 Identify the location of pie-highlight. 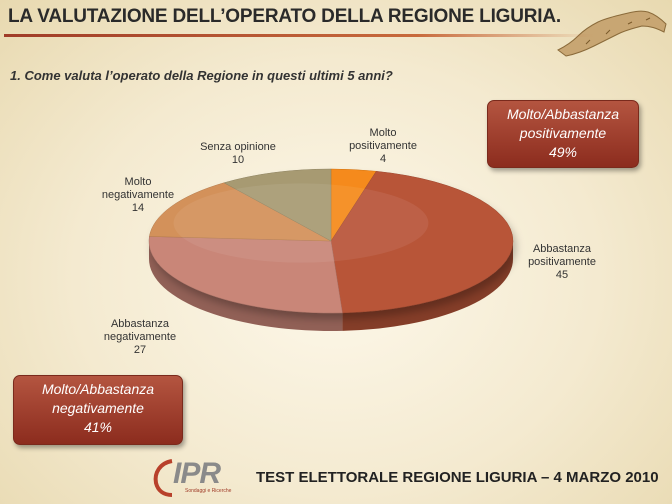
(301, 223).